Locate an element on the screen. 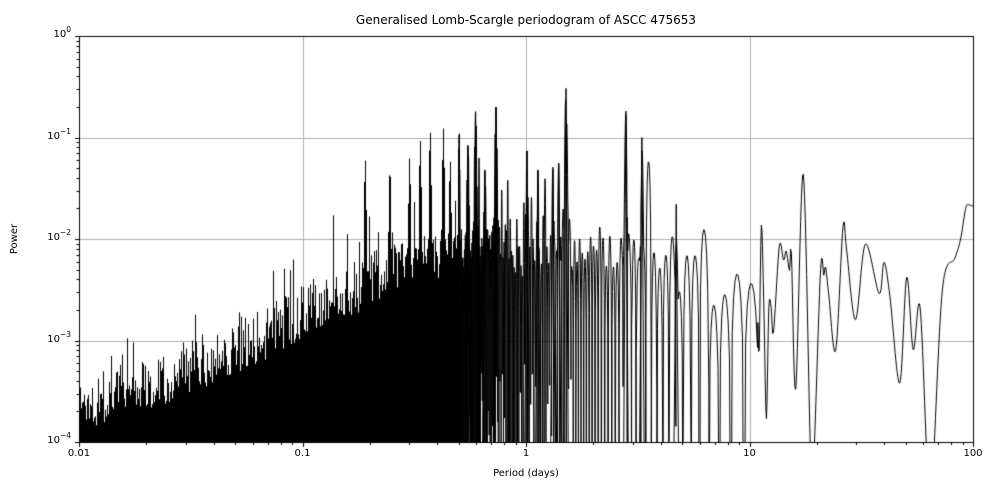 This screenshot has height=500, width=1000. y-tick-label: 10⁰ is located at coordinates (62, 32).